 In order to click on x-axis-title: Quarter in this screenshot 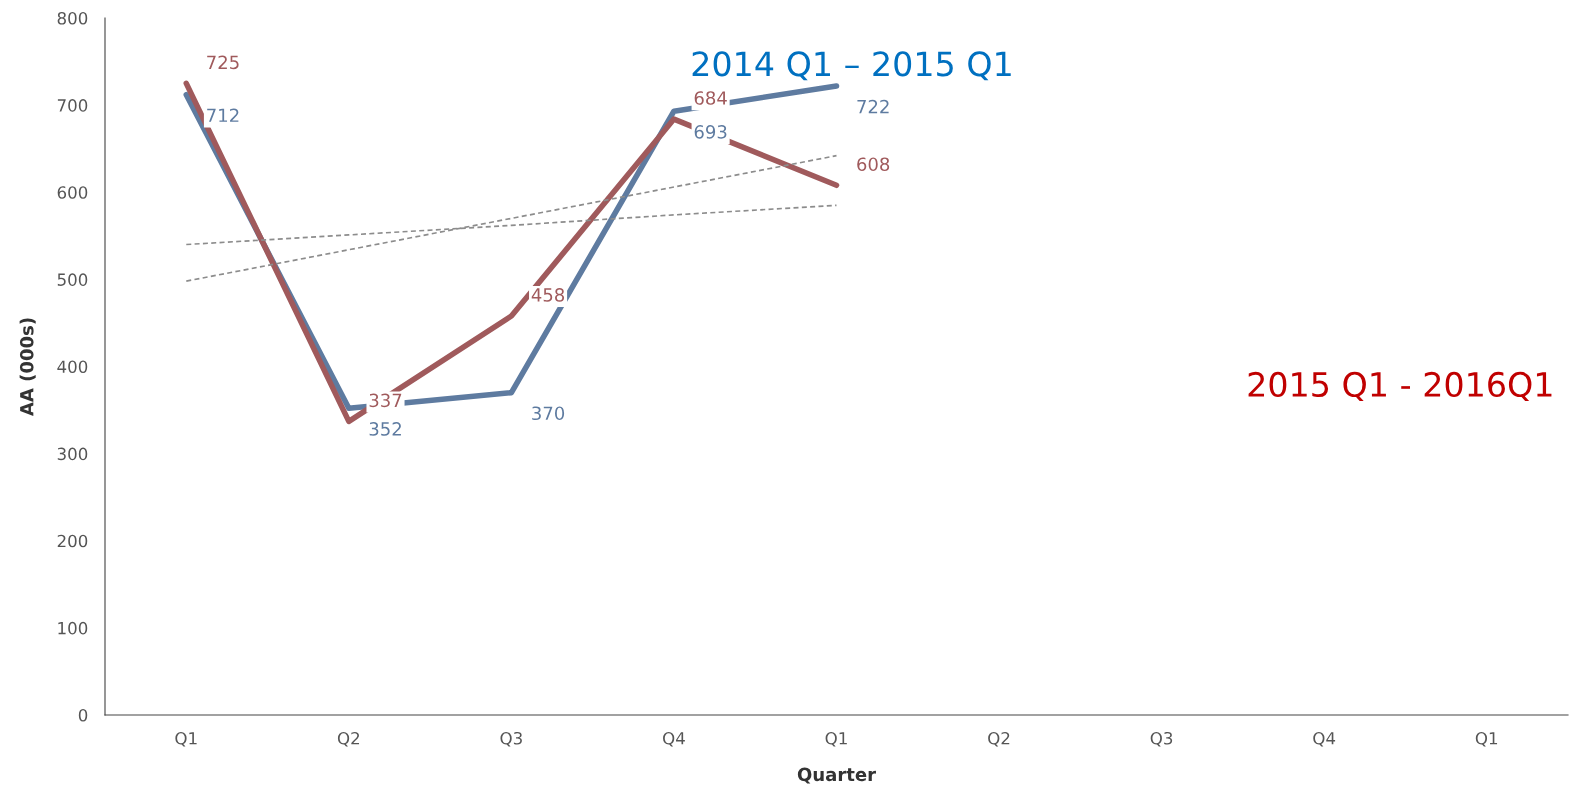, I will do `click(836, 775)`.